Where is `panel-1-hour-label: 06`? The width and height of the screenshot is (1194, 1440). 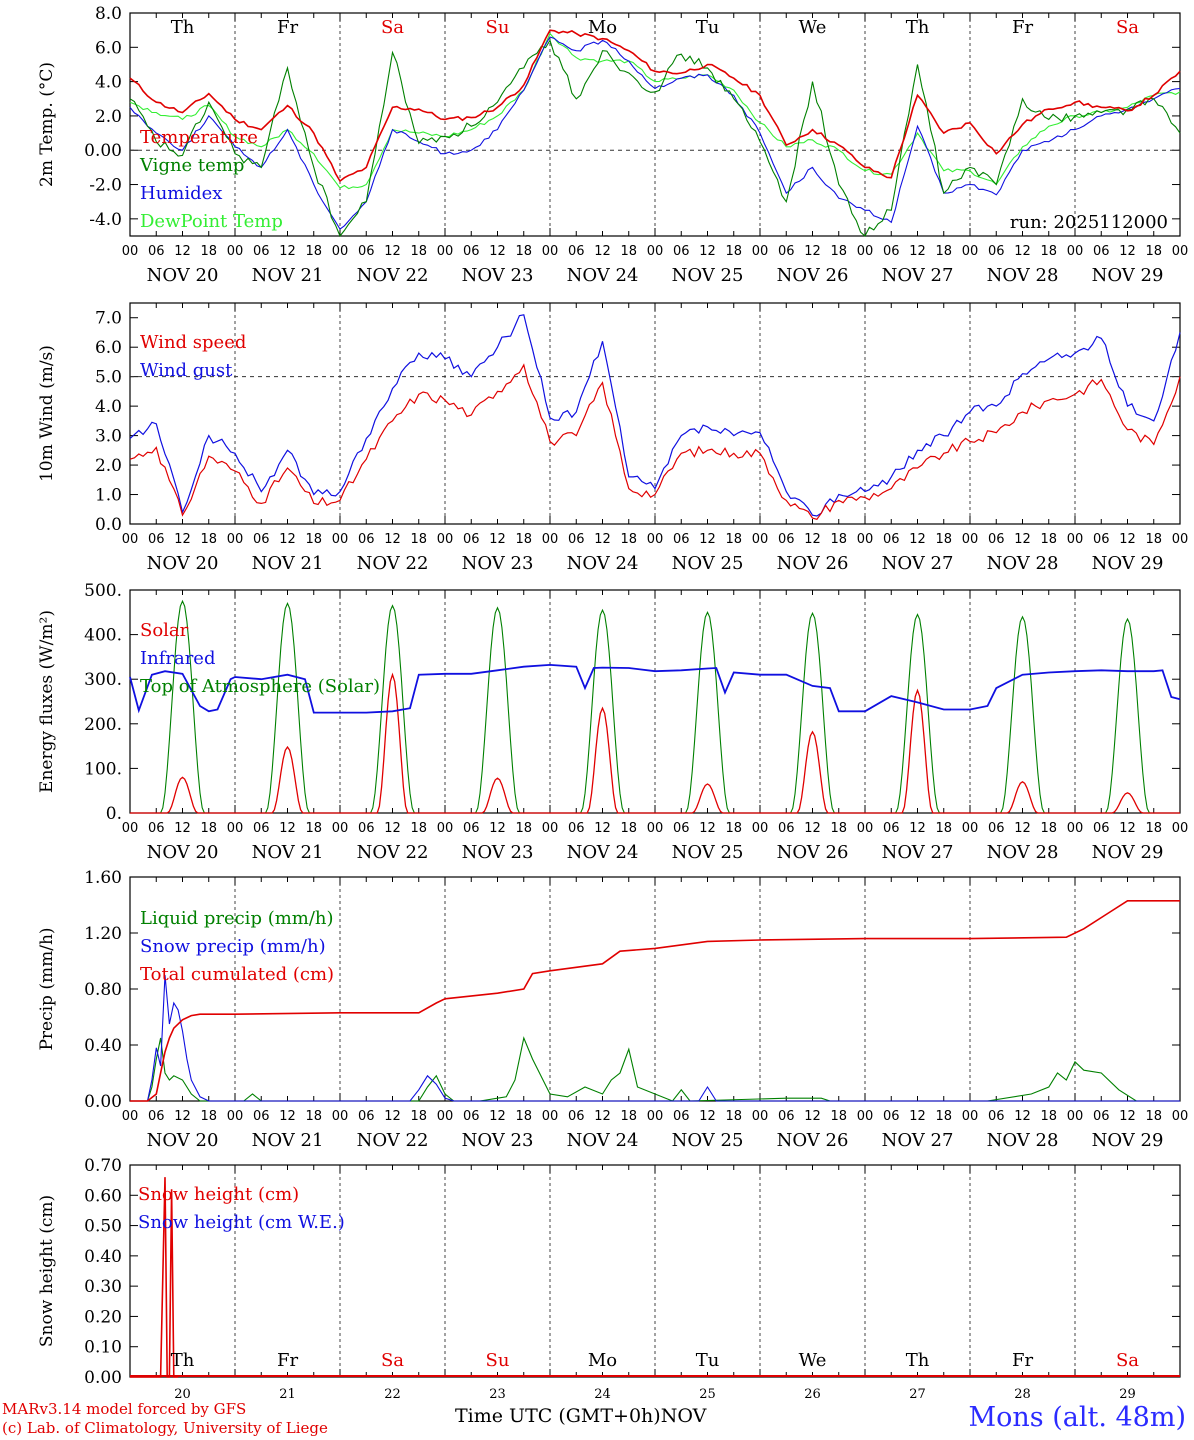 panel-1-hour-label: 06 is located at coordinates (1101, 539).